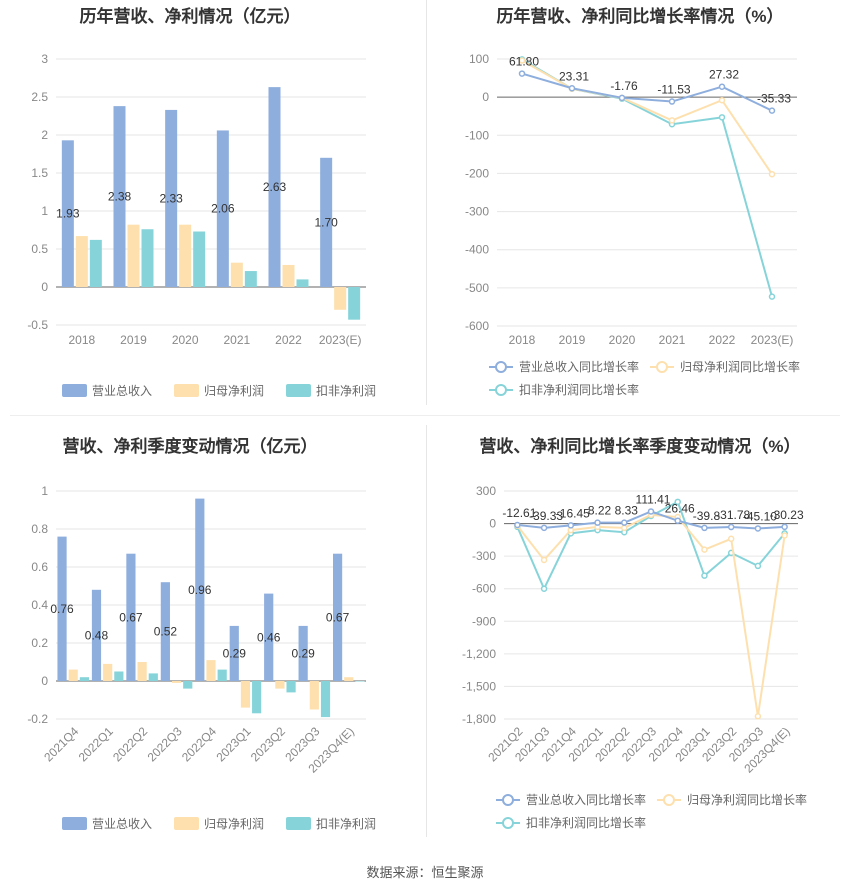  What do you see at coordinates (37, 719) in the screenshot?
I see `quarterly-bar-ytick-label: -0.2` at bounding box center [37, 719].